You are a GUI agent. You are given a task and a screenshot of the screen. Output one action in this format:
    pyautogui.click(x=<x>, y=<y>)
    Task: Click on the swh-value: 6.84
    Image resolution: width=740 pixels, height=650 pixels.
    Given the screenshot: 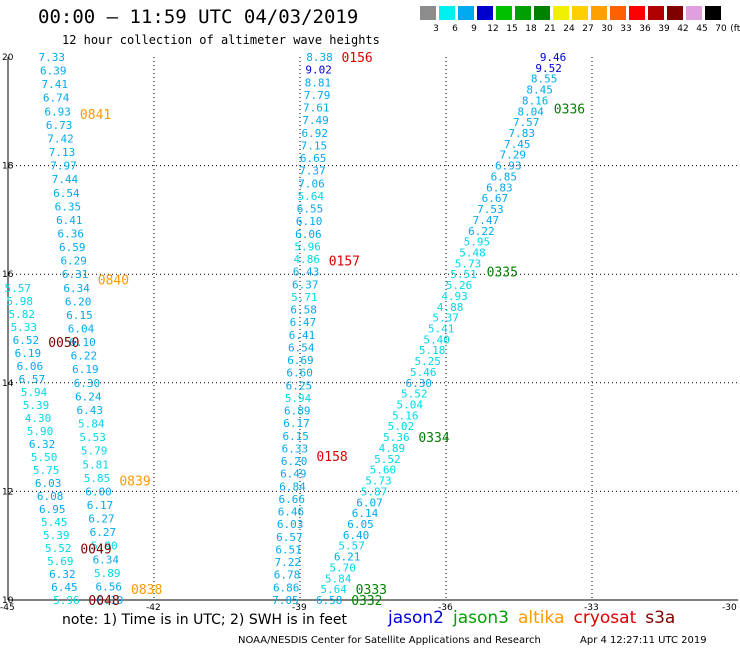 What is the action you would take?
    pyautogui.click(x=292, y=486)
    